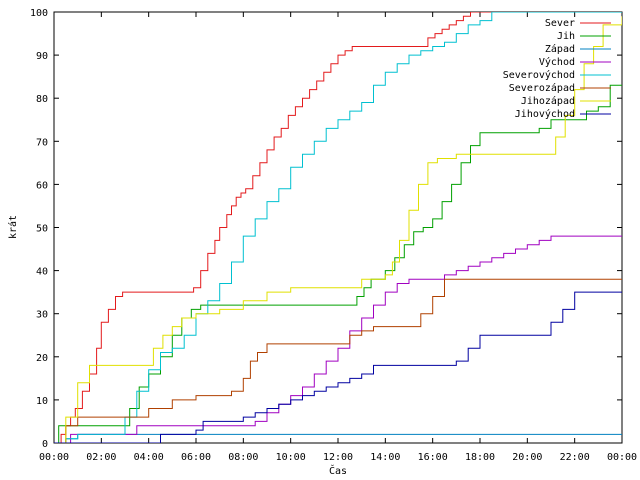 The image size is (640, 480). Describe the element at coordinates (42, 185) in the screenshot. I see `y-tick-label: 60` at that location.